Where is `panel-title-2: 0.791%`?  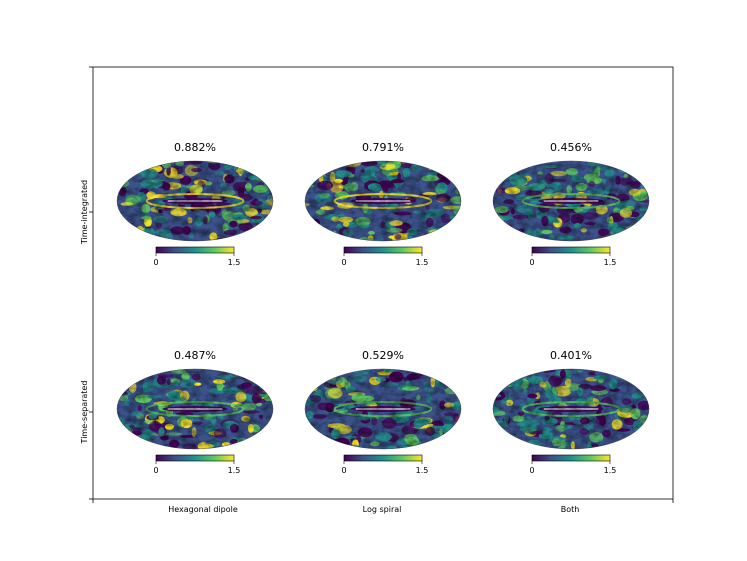 panel-title-2: 0.791% is located at coordinates (383, 147).